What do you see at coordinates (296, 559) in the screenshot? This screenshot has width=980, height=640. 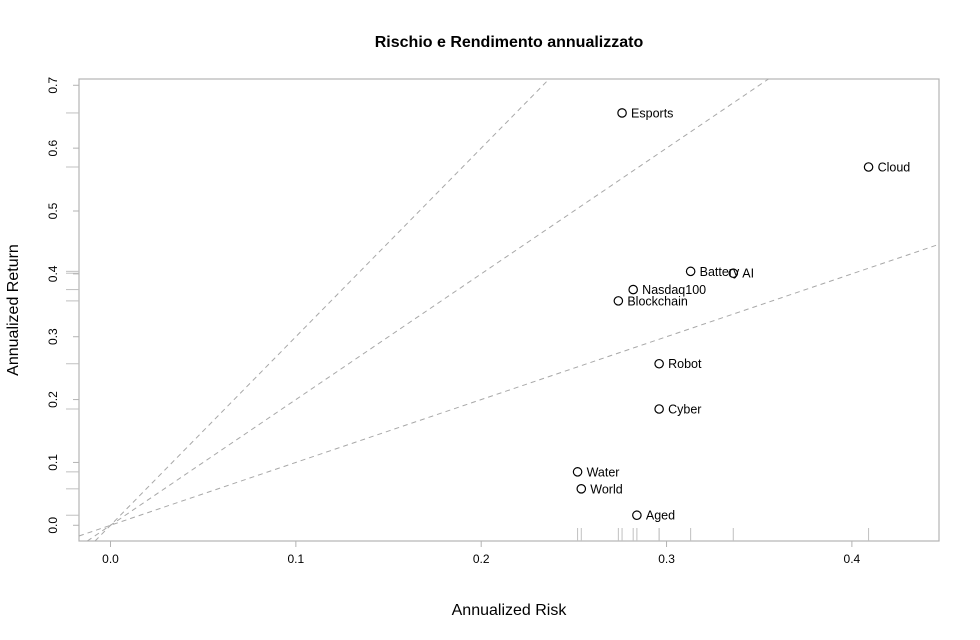 I see `x-tick-label: 0.1` at bounding box center [296, 559].